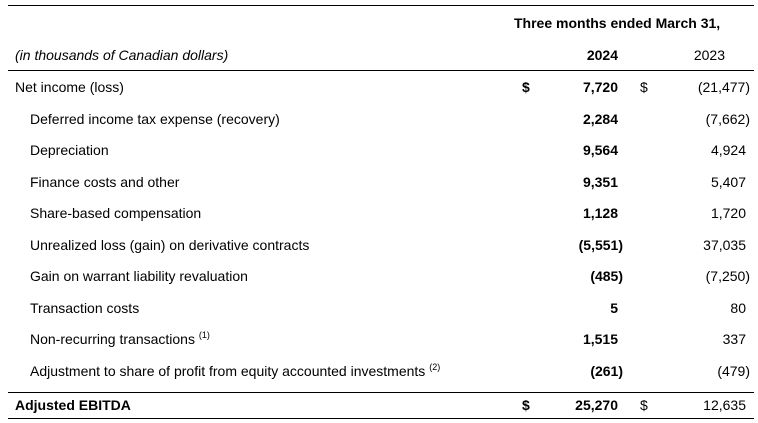 Image resolution: width=758 pixels, height=423 pixels. What do you see at coordinates (724, 405) in the screenshot?
I see `total-prior-value: 12,635` at bounding box center [724, 405].